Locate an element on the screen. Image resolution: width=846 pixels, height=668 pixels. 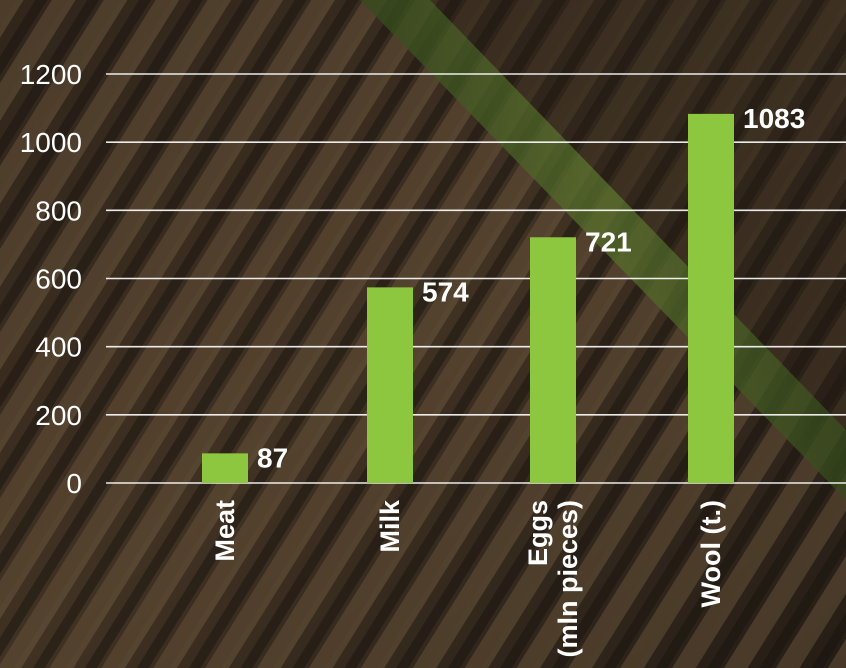
category-labels: Meat Milk Eggs (mln pieces) Wool (t.) is located at coordinates (468, 578).